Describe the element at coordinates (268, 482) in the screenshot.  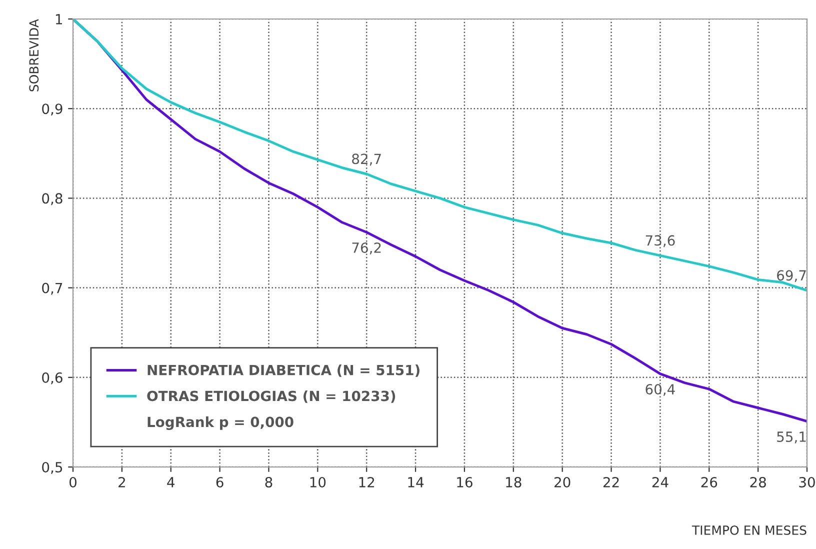
I see `x-tick-label: 8` at that location.